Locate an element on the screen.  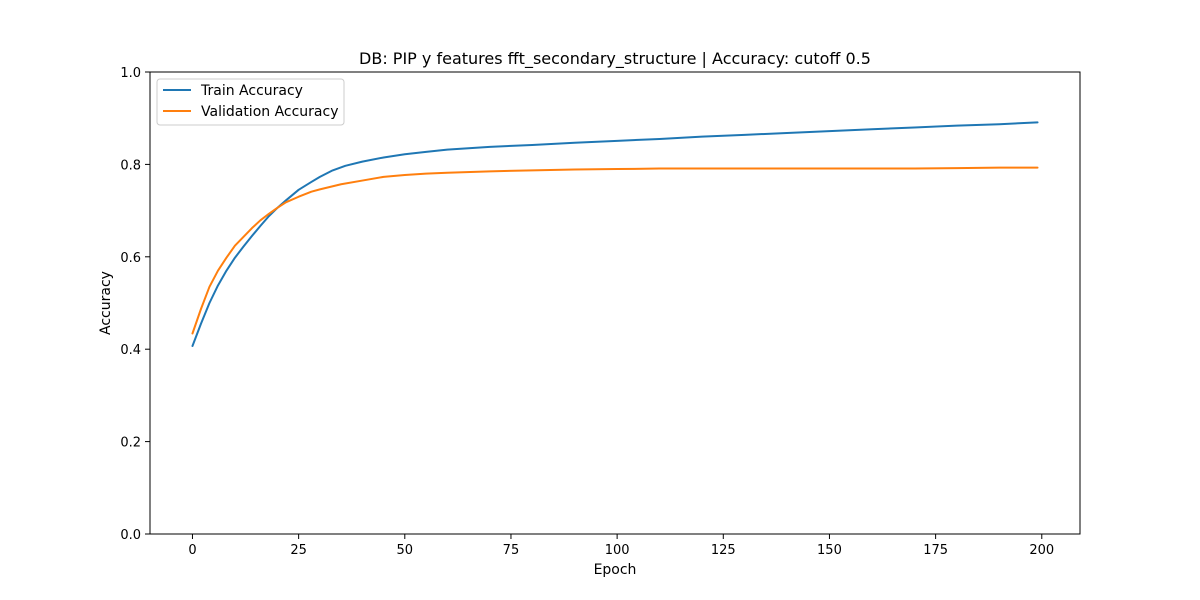
x-tick-label: 75 is located at coordinates (511, 550).